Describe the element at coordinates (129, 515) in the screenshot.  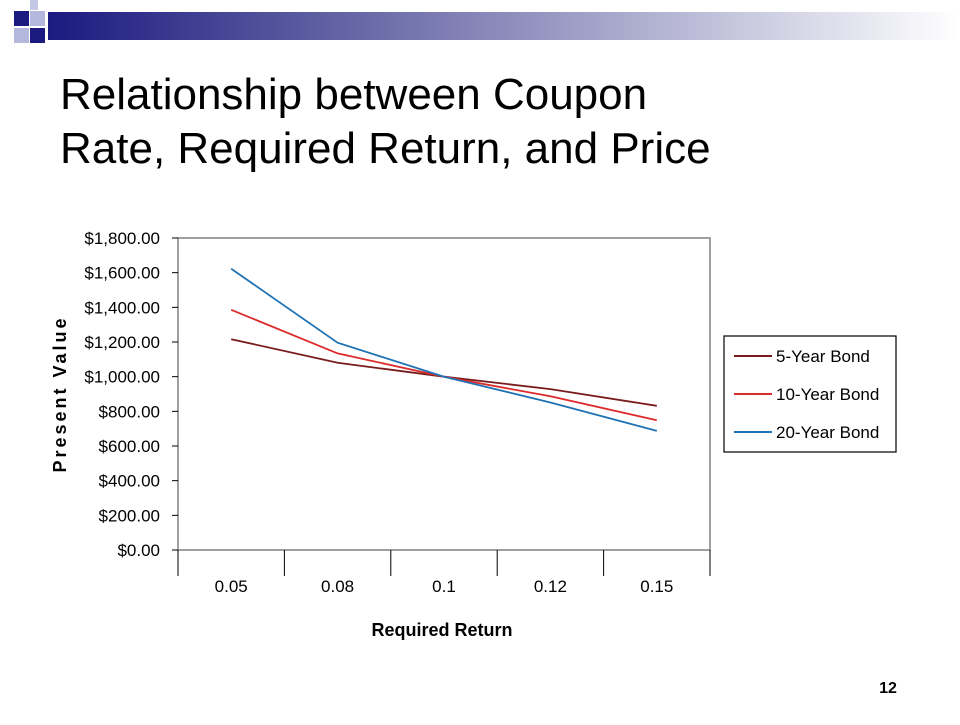
I see `y-tick-label: $200.00` at that location.